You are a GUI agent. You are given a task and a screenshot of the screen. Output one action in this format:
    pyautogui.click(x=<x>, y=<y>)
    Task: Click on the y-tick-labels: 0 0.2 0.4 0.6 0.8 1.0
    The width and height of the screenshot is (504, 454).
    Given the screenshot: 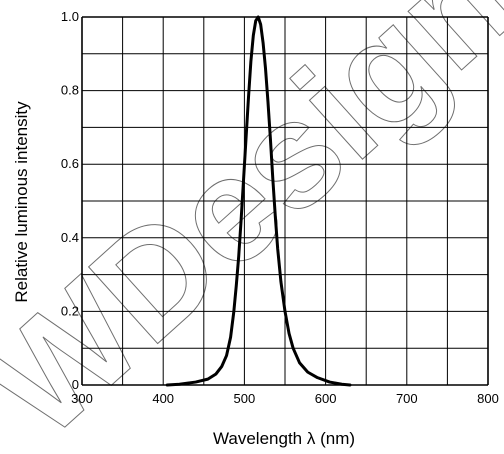 What is the action you would take?
    pyautogui.click(x=70, y=200)
    